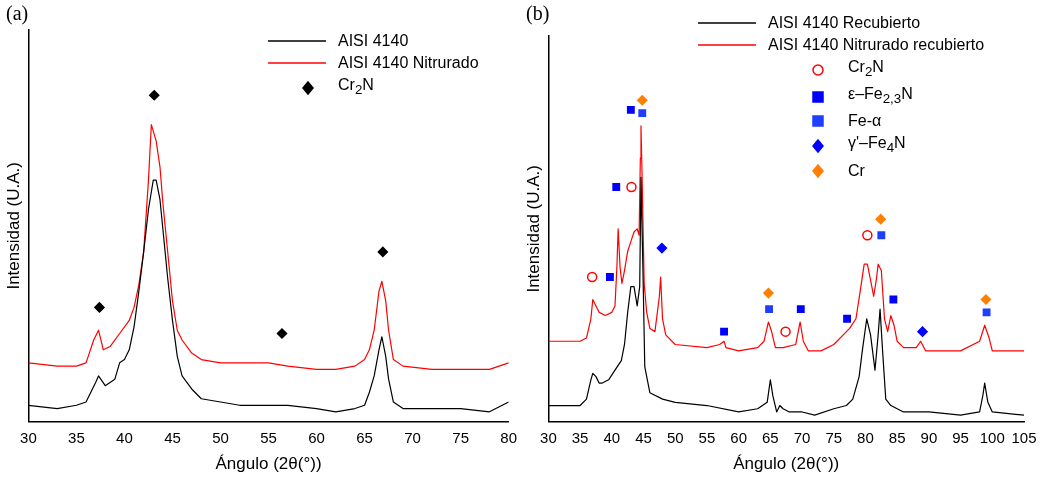 Image resolution: width=1042 pixels, height=479 pixels. Describe the element at coordinates (960, 437) in the screenshot. I see `x-tick-label: 95` at that location.